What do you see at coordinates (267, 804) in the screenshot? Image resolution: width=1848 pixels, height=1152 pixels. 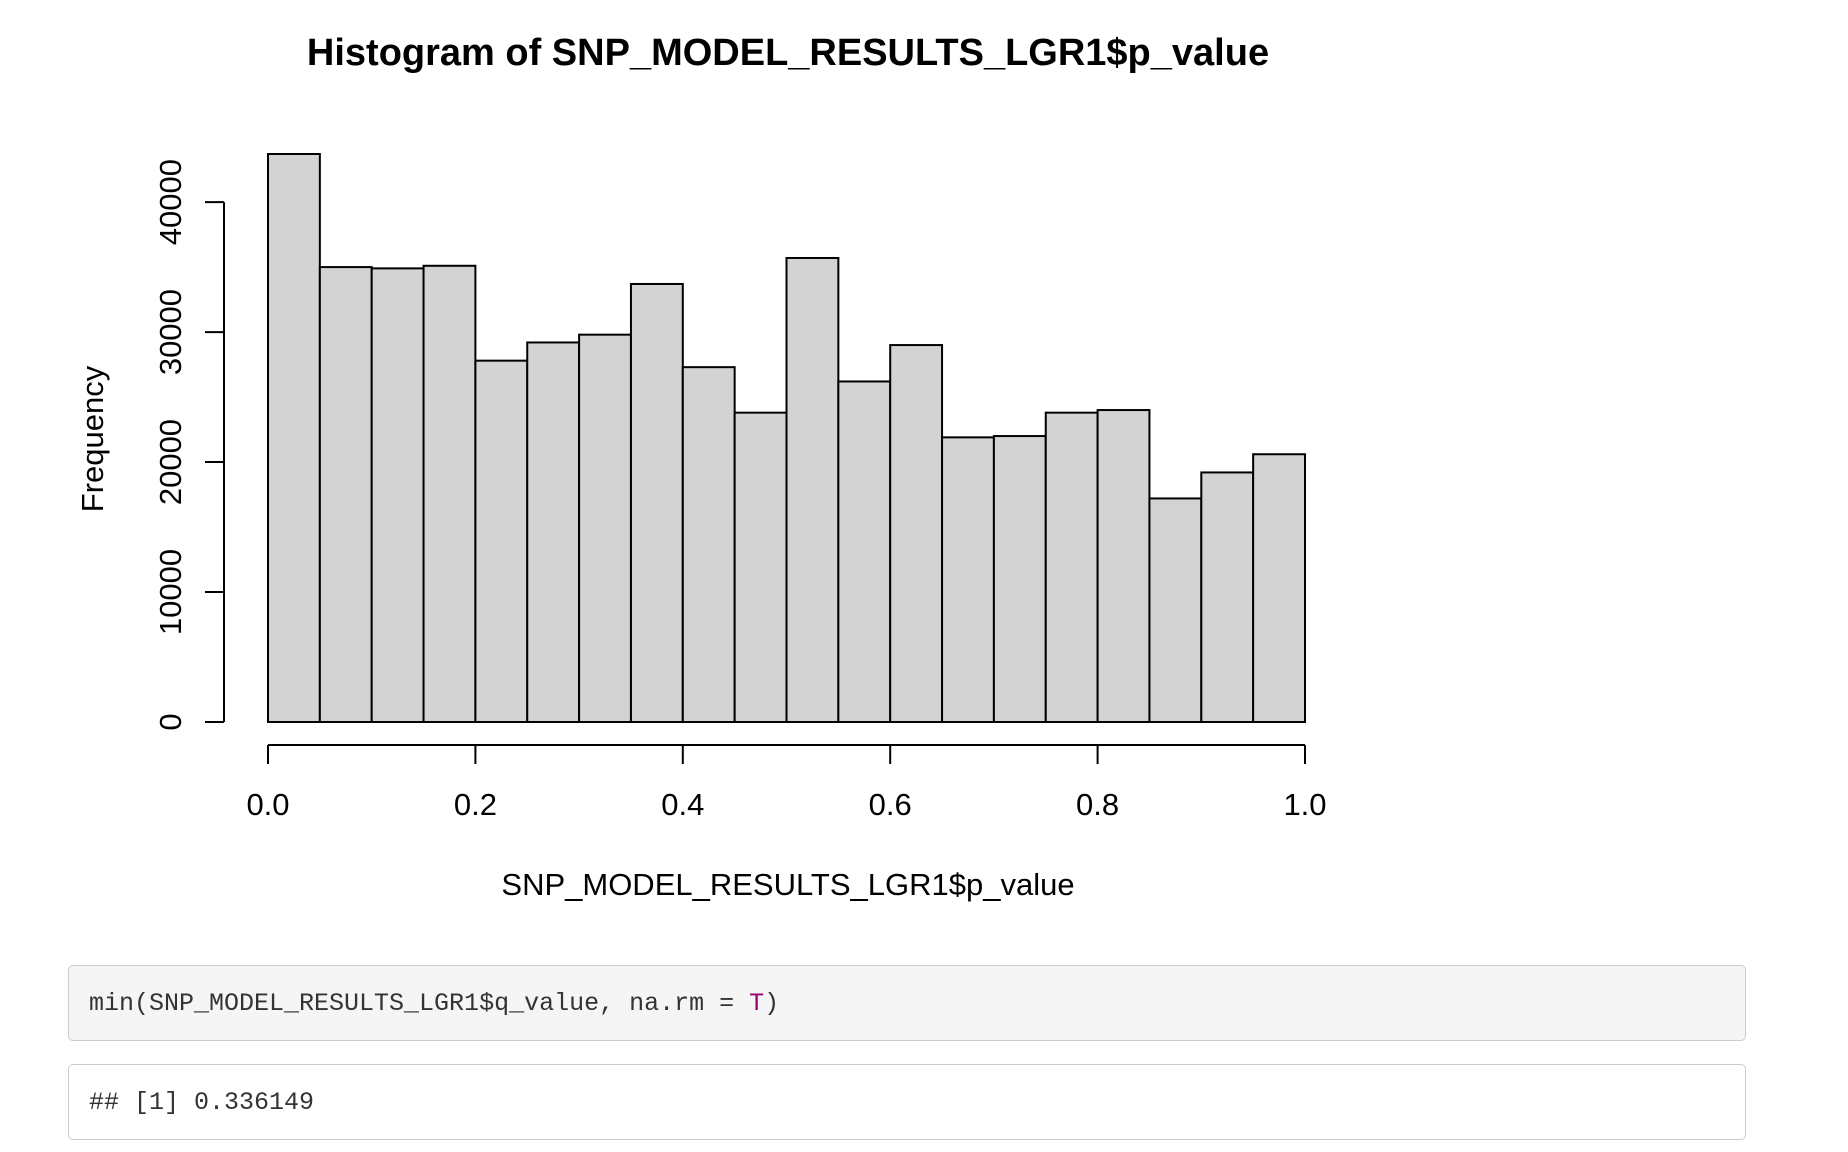 I see `x-tick-label: 0.0` at bounding box center [267, 804].